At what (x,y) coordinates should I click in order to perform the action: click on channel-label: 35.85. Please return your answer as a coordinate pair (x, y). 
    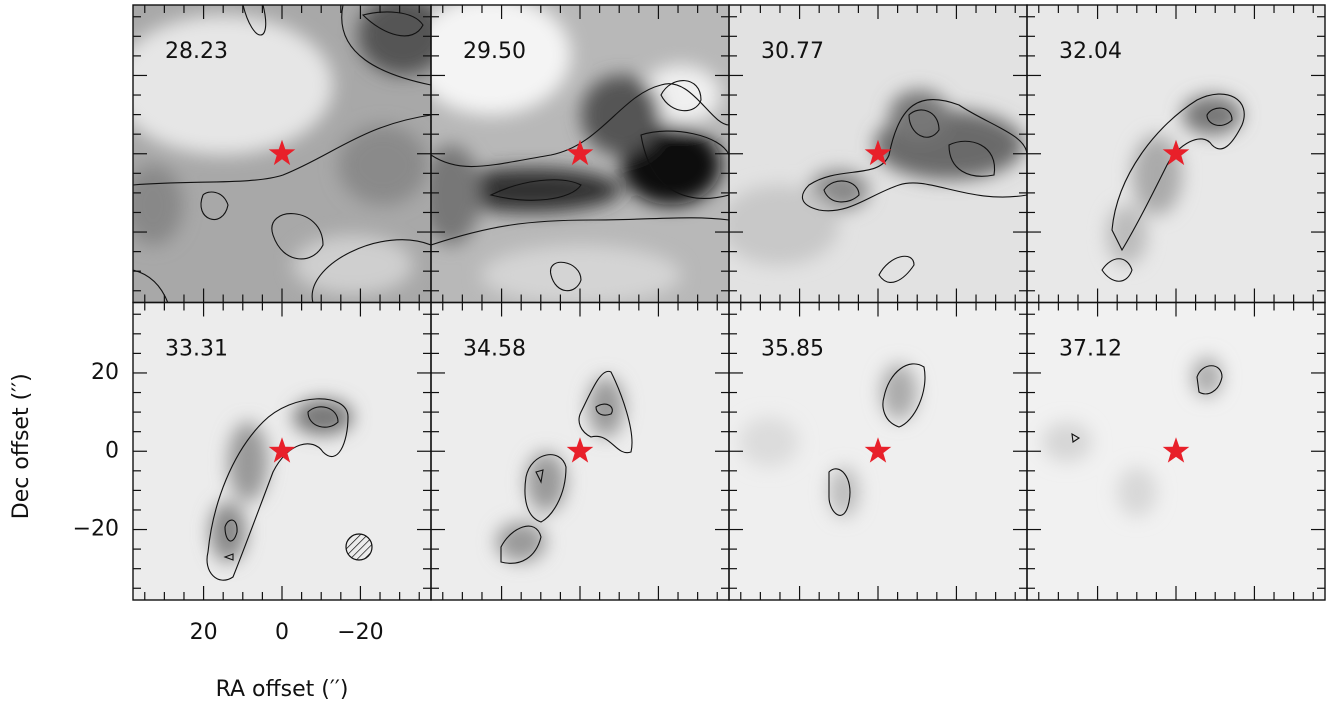
    Looking at the image, I should click on (792, 349).